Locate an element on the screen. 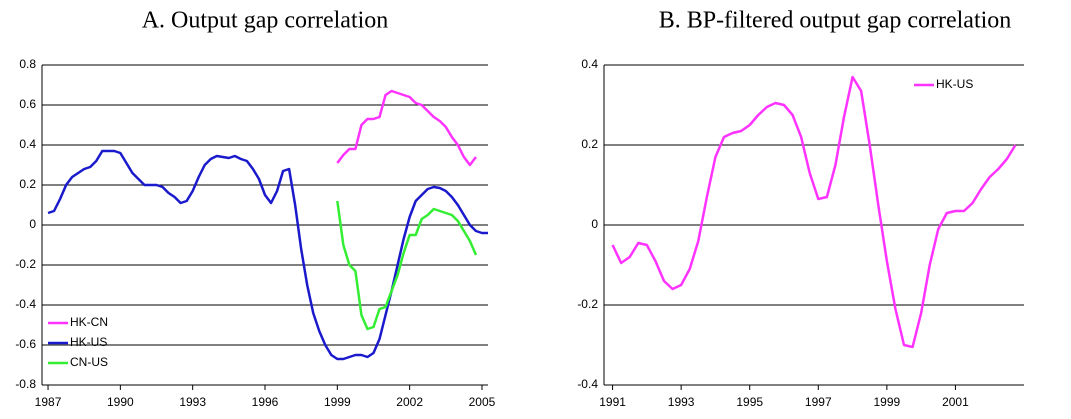 The height and width of the screenshot is (419, 1071). chart-title: B. BP-filtered output gap correlation is located at coordinates (835, 21).